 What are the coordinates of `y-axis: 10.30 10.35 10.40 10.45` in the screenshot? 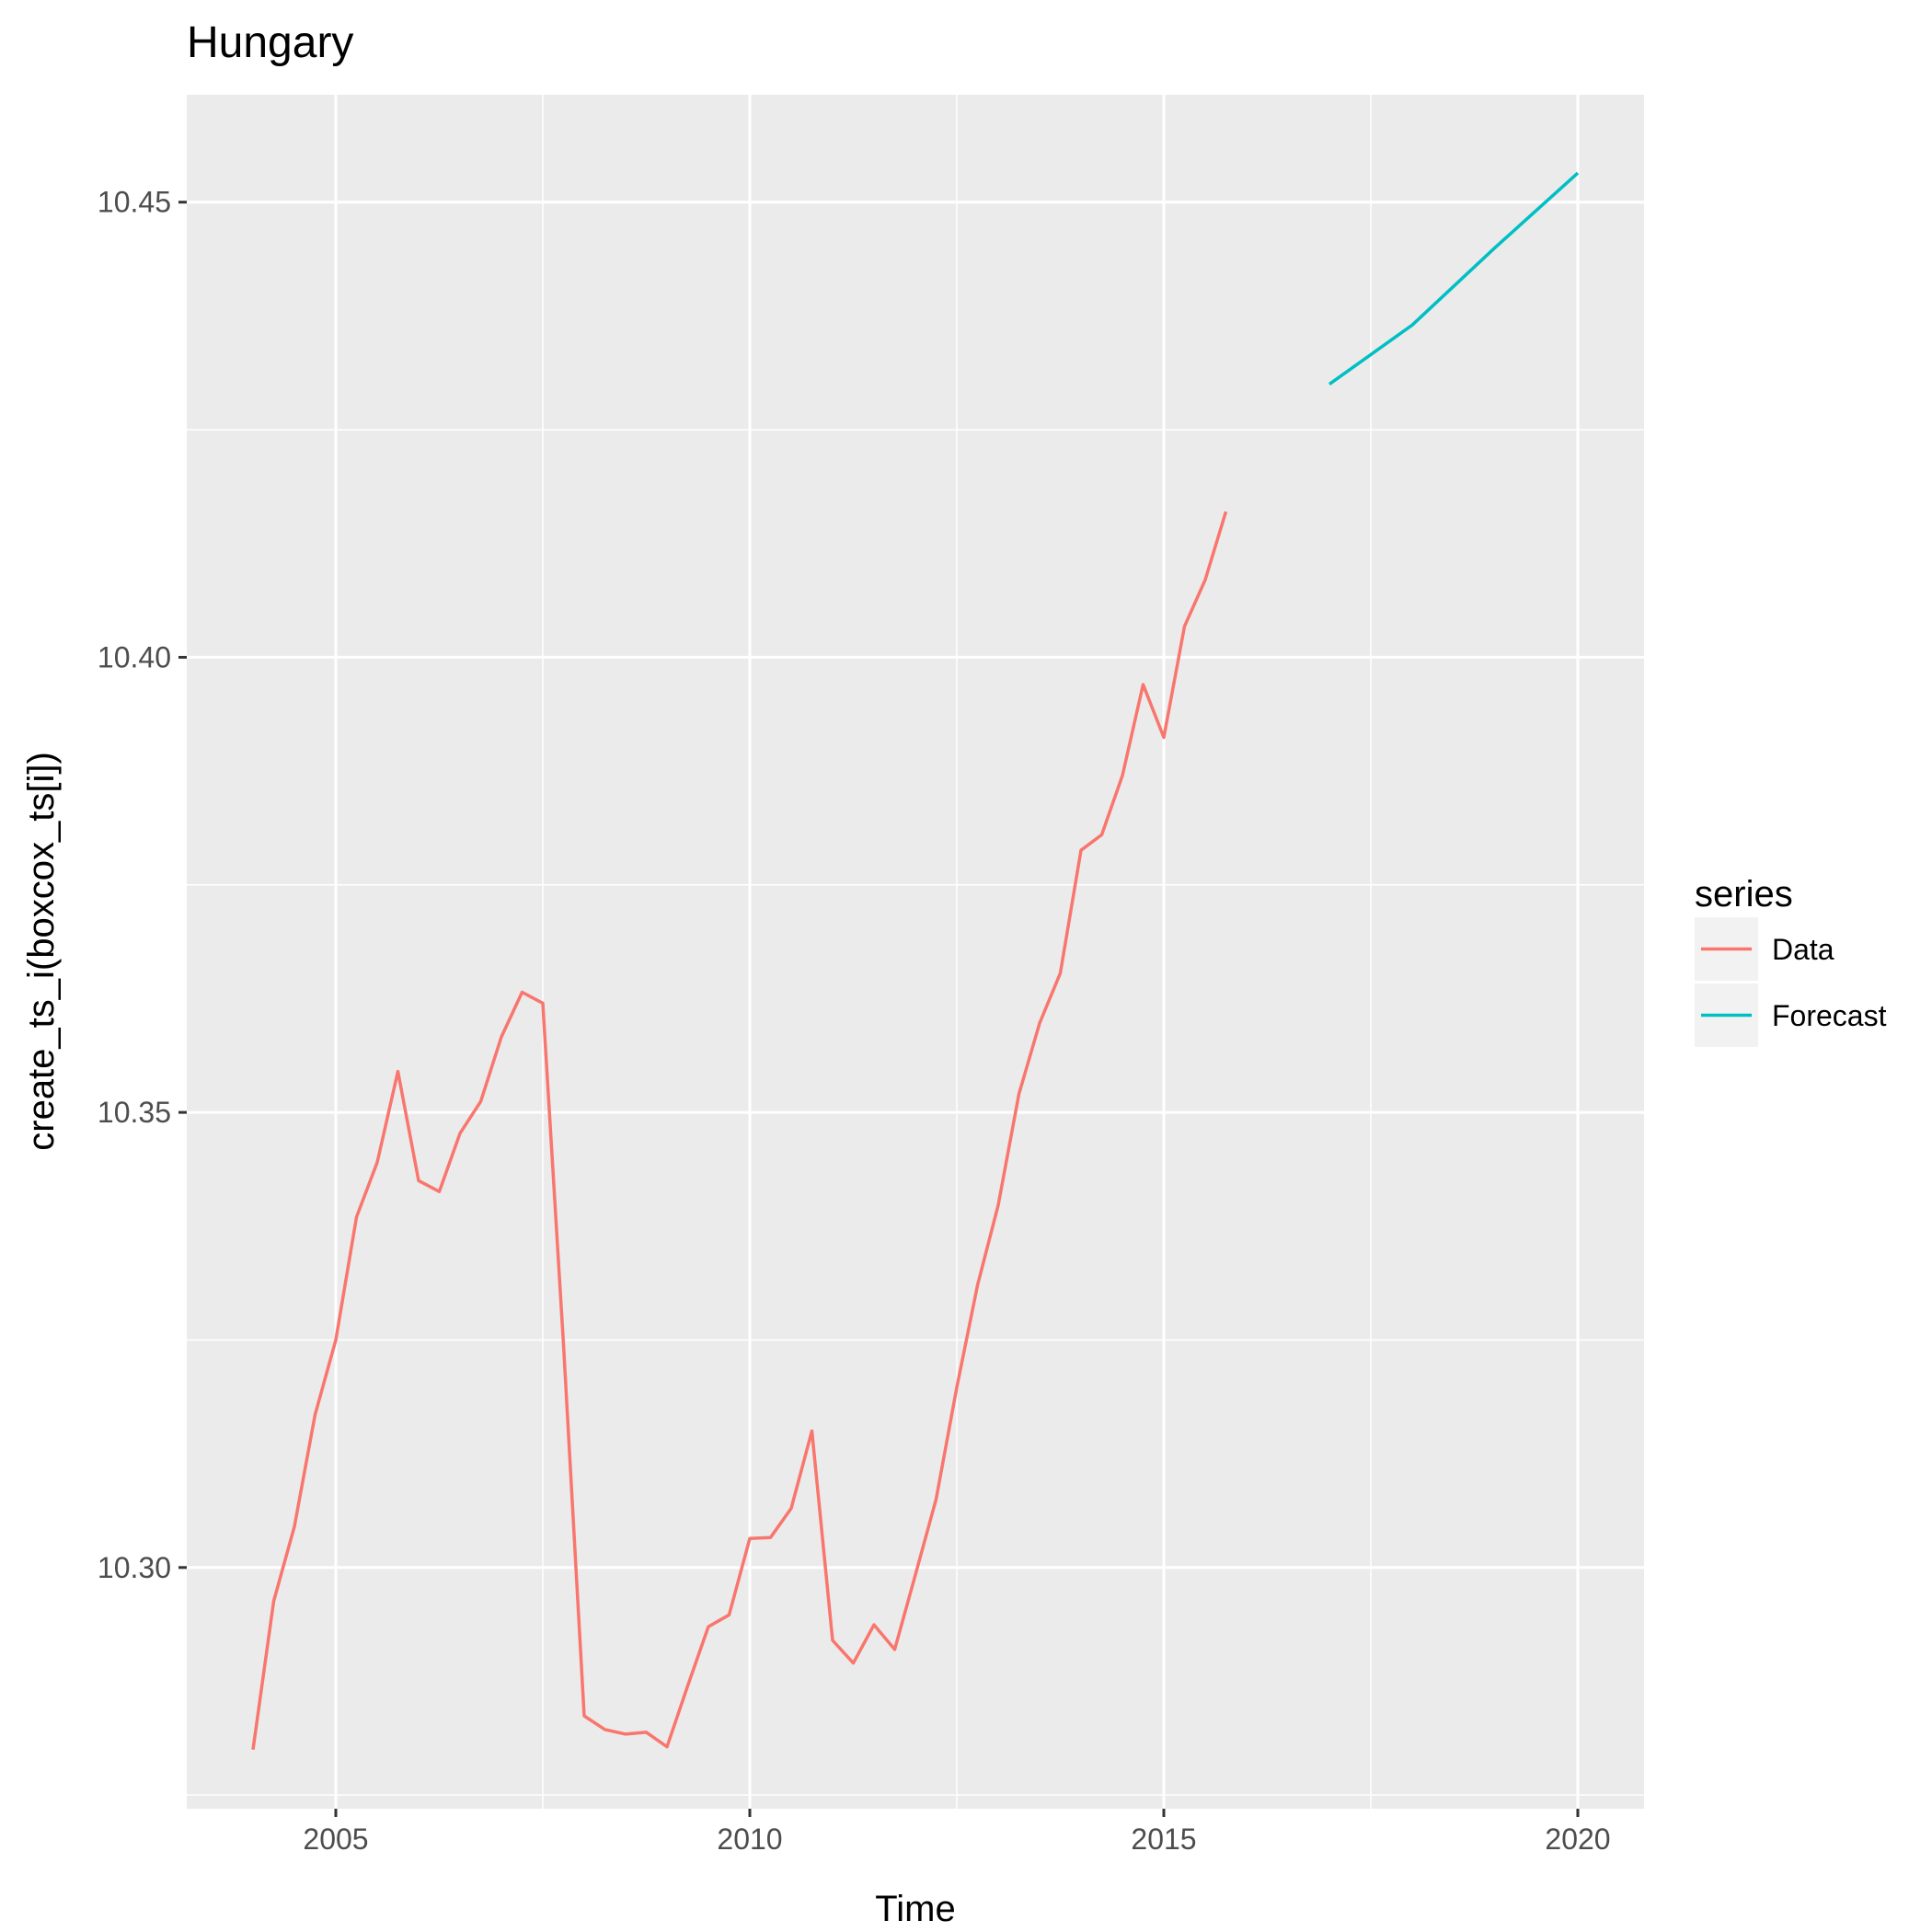 It's located at (142, 885).